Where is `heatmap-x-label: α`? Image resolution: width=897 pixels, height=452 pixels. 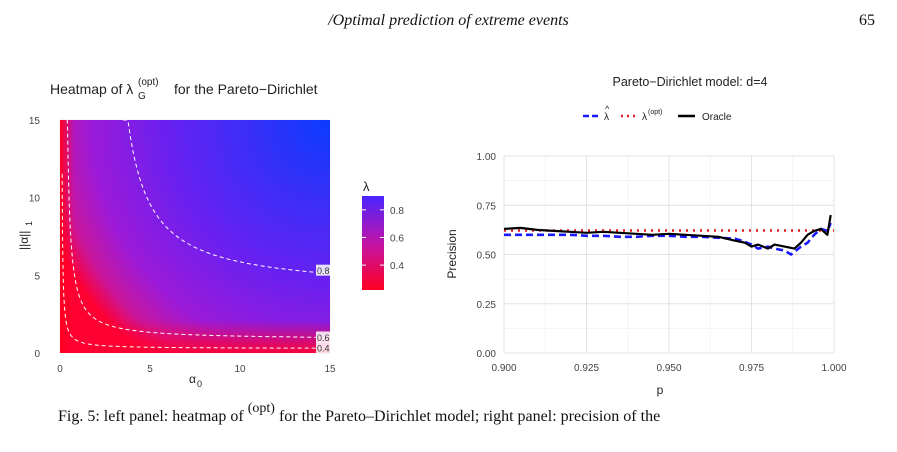
heatmap-x-label: α is located at coordinates (192, 379).